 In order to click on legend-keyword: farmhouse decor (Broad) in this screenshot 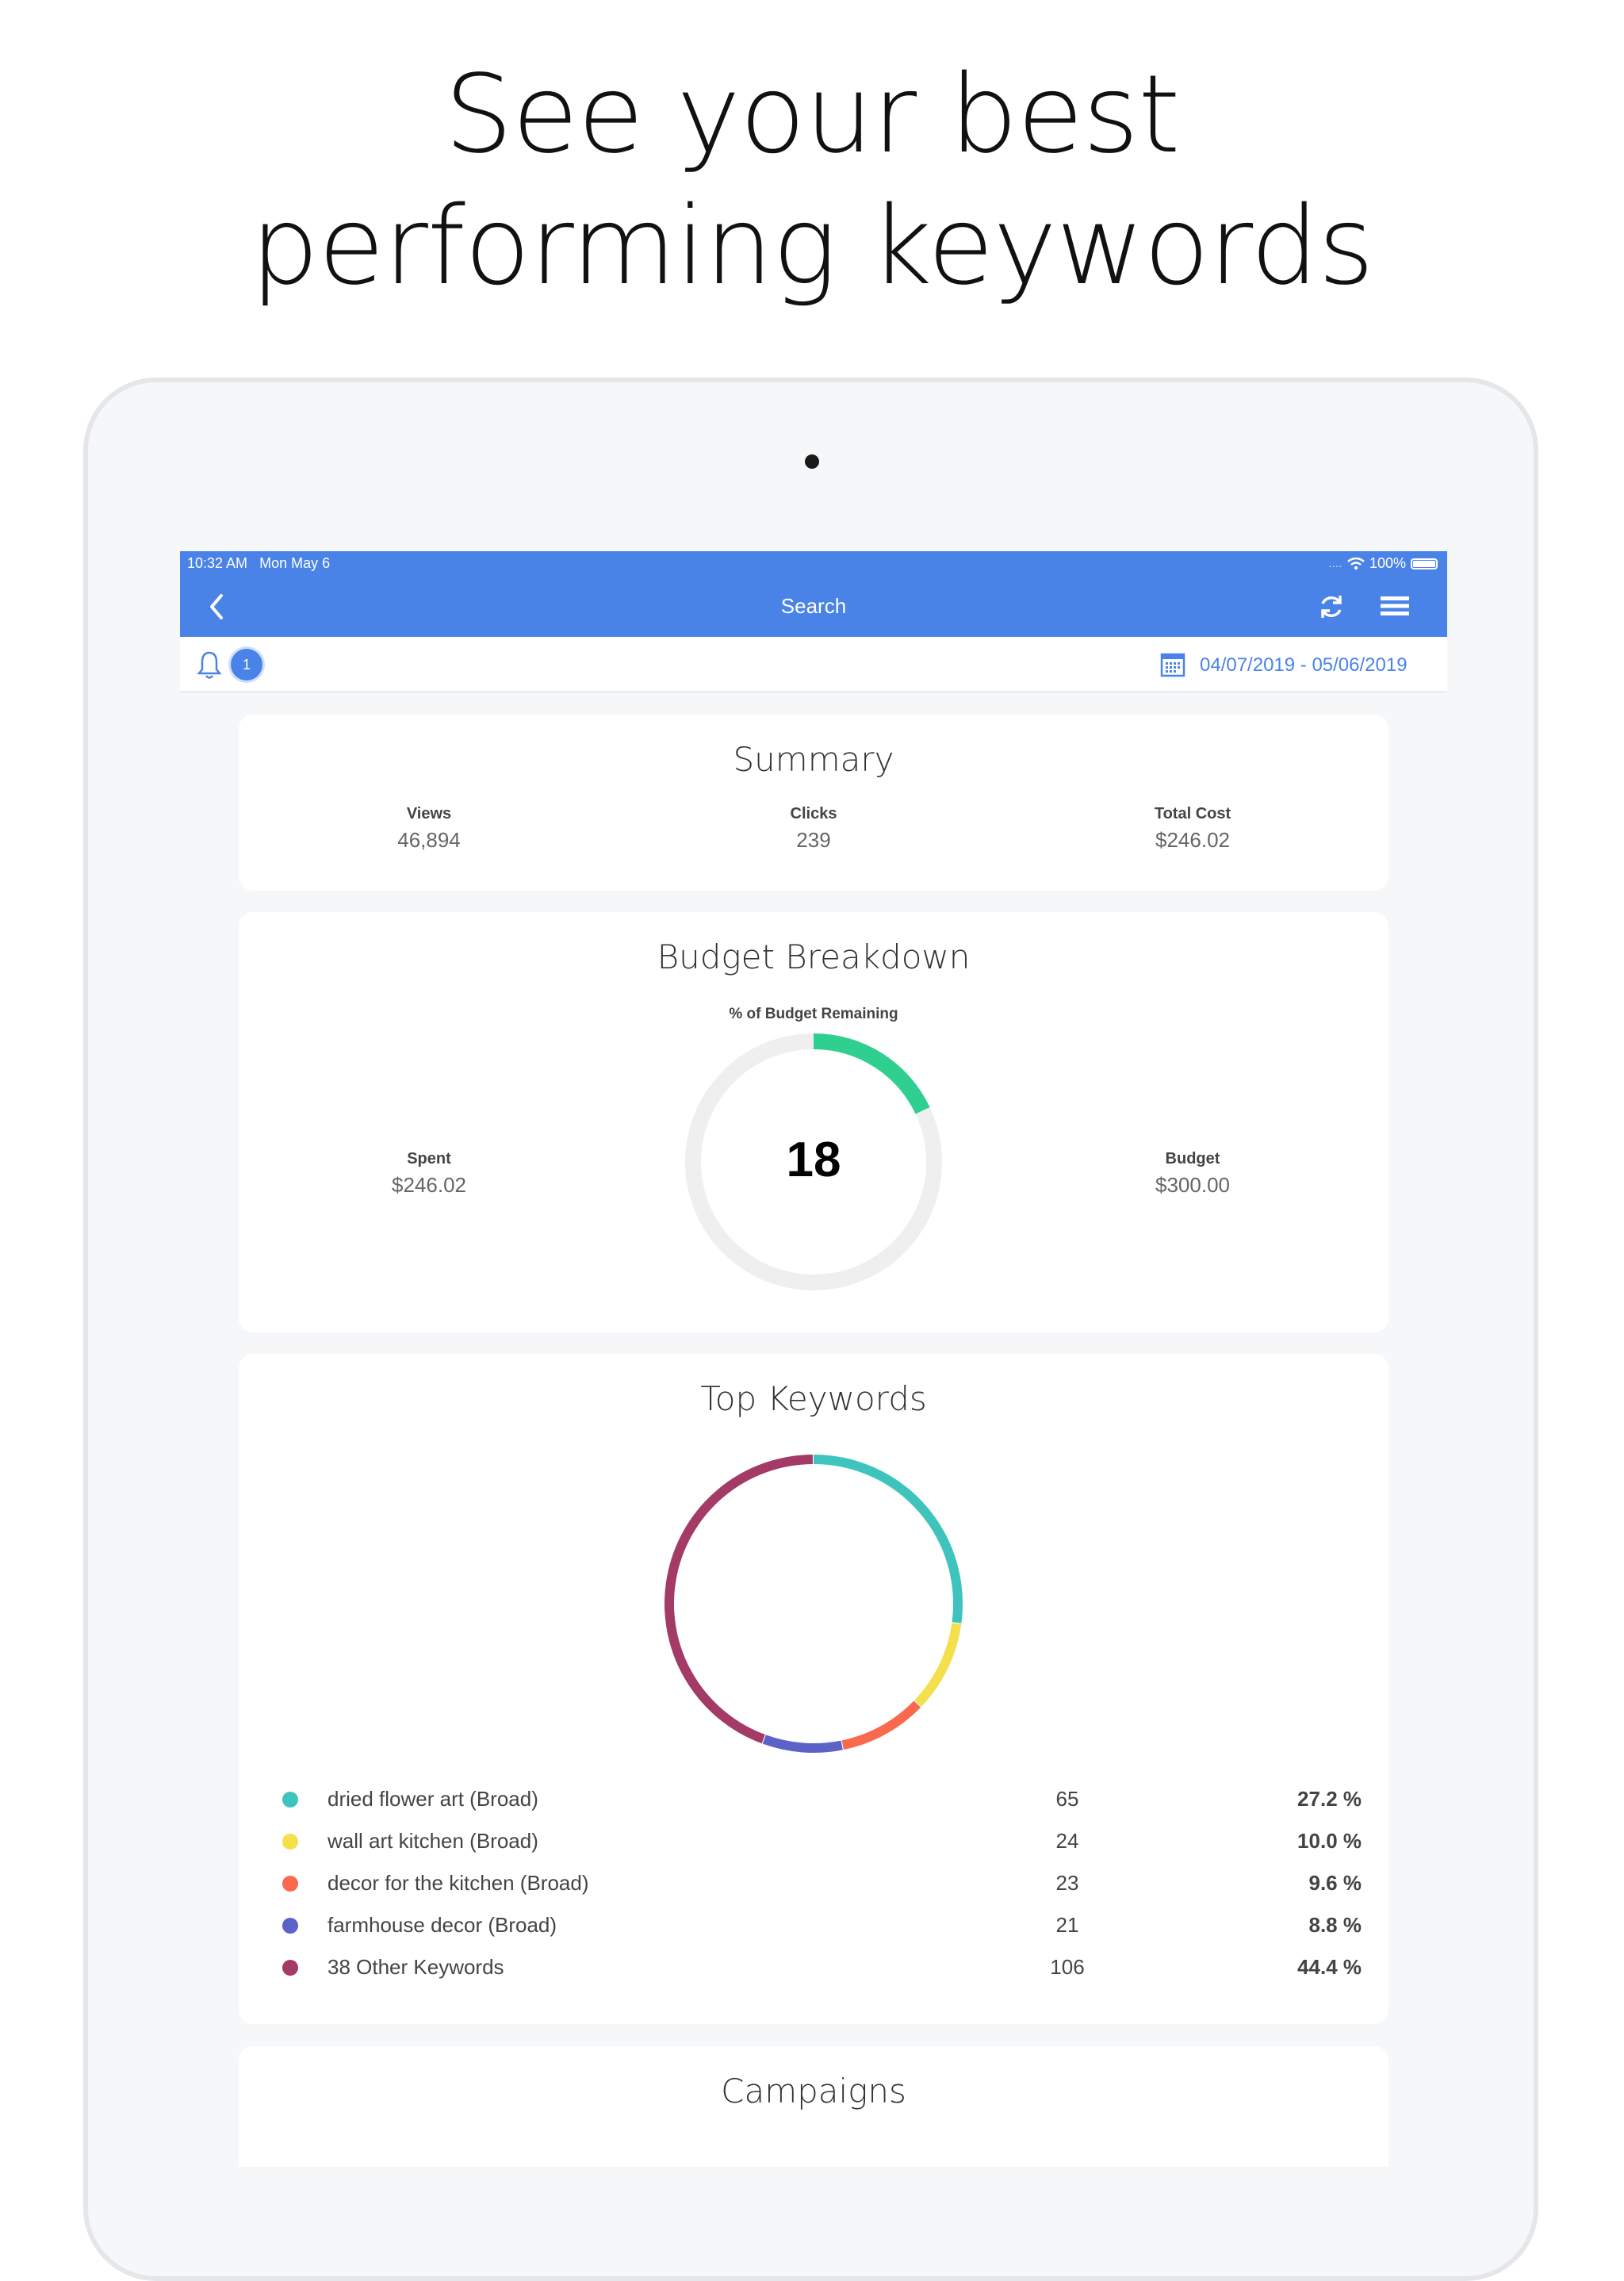, I will do `click(442, 1925)`.